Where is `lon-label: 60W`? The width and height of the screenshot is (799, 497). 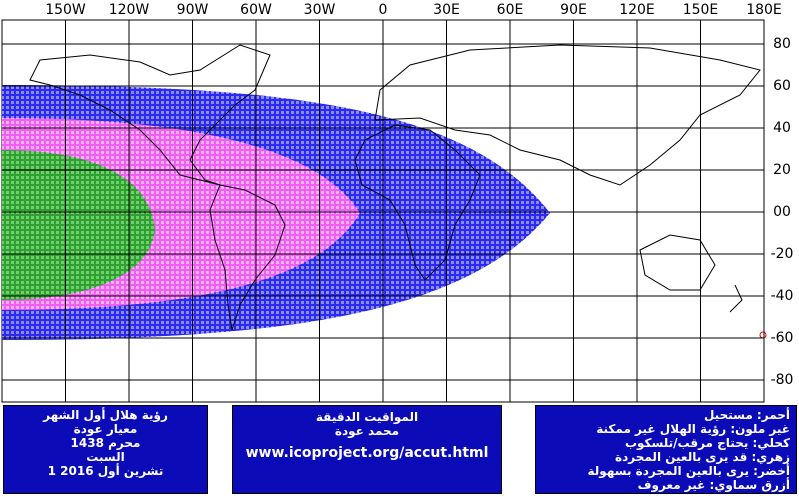 lon-label: 60W is located at coordinates (256, 10).